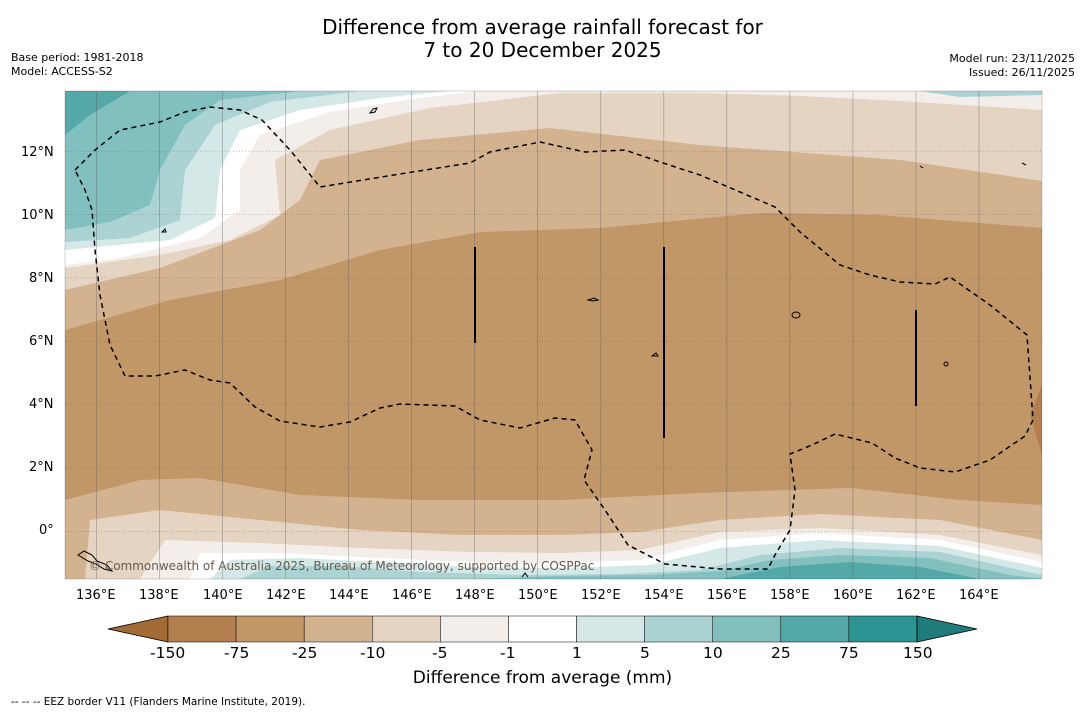 The height and width of the screenshot is (713, 1085). I want to click on band-minus150-east, so click(1036, 420).